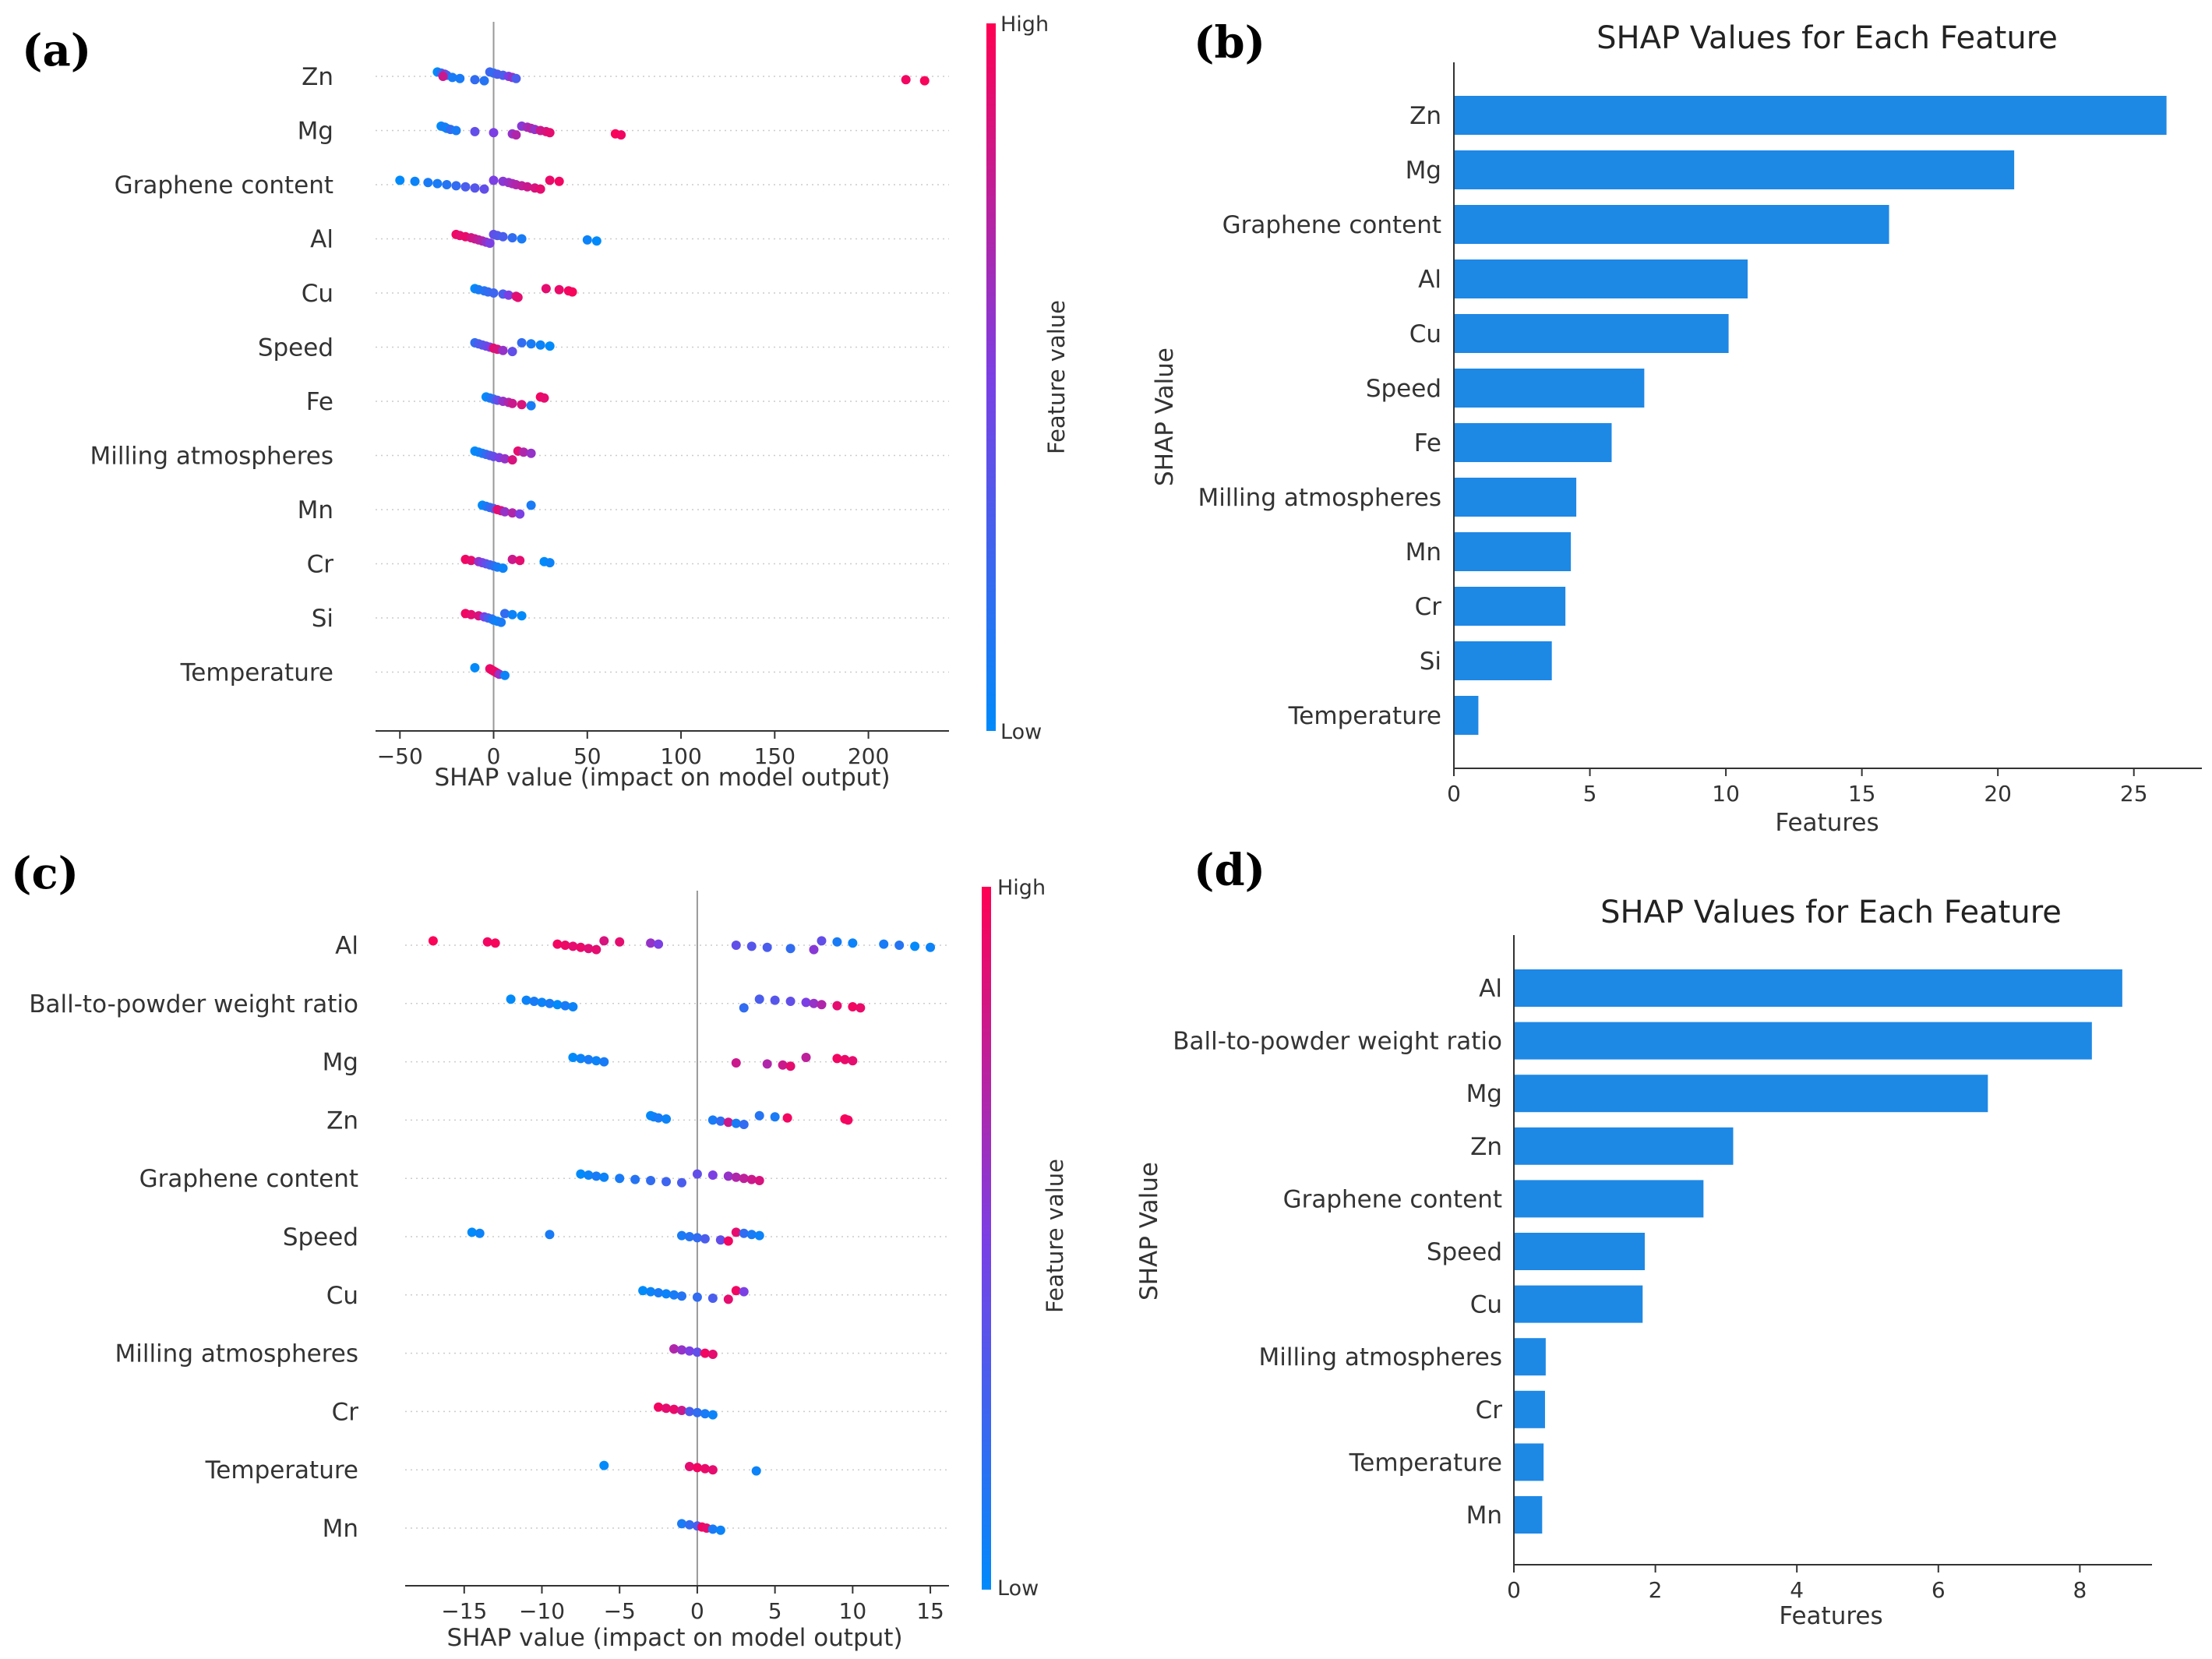 This screenshot has width=2212, height=1659. Describe the element at coordinates (1423, 552) in the screenshot. I see `category-label: Mn` at that location.